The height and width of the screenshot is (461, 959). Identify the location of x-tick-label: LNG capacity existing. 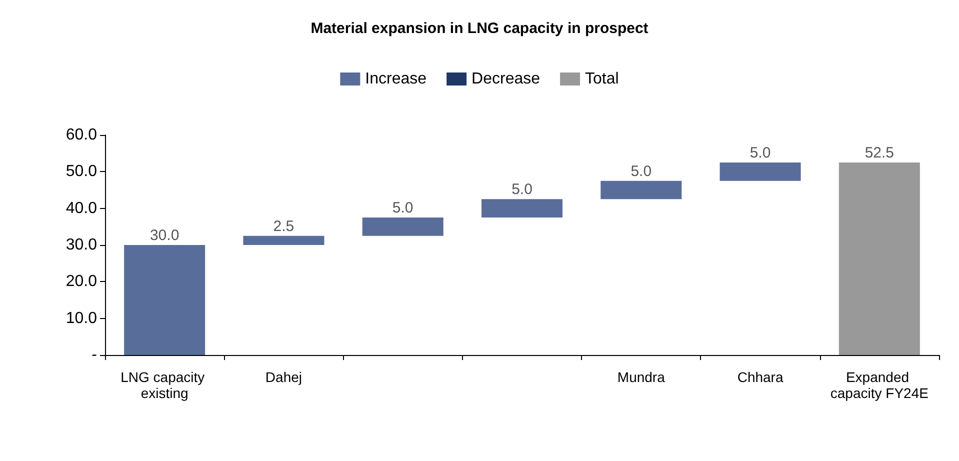
(164, 385).